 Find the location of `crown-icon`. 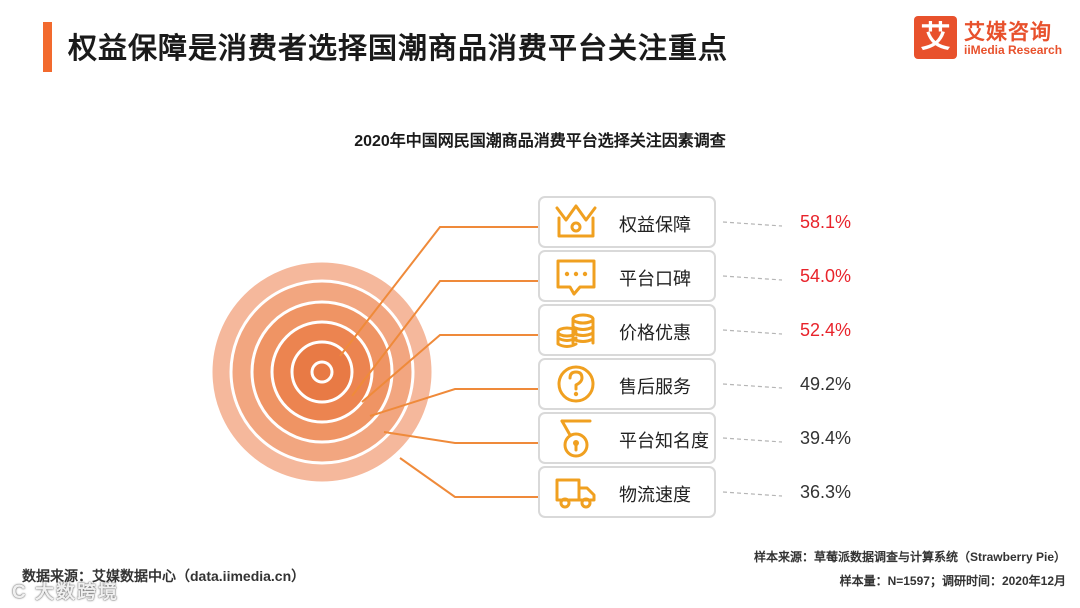

crown-icon is located at coordinates (576, 221).